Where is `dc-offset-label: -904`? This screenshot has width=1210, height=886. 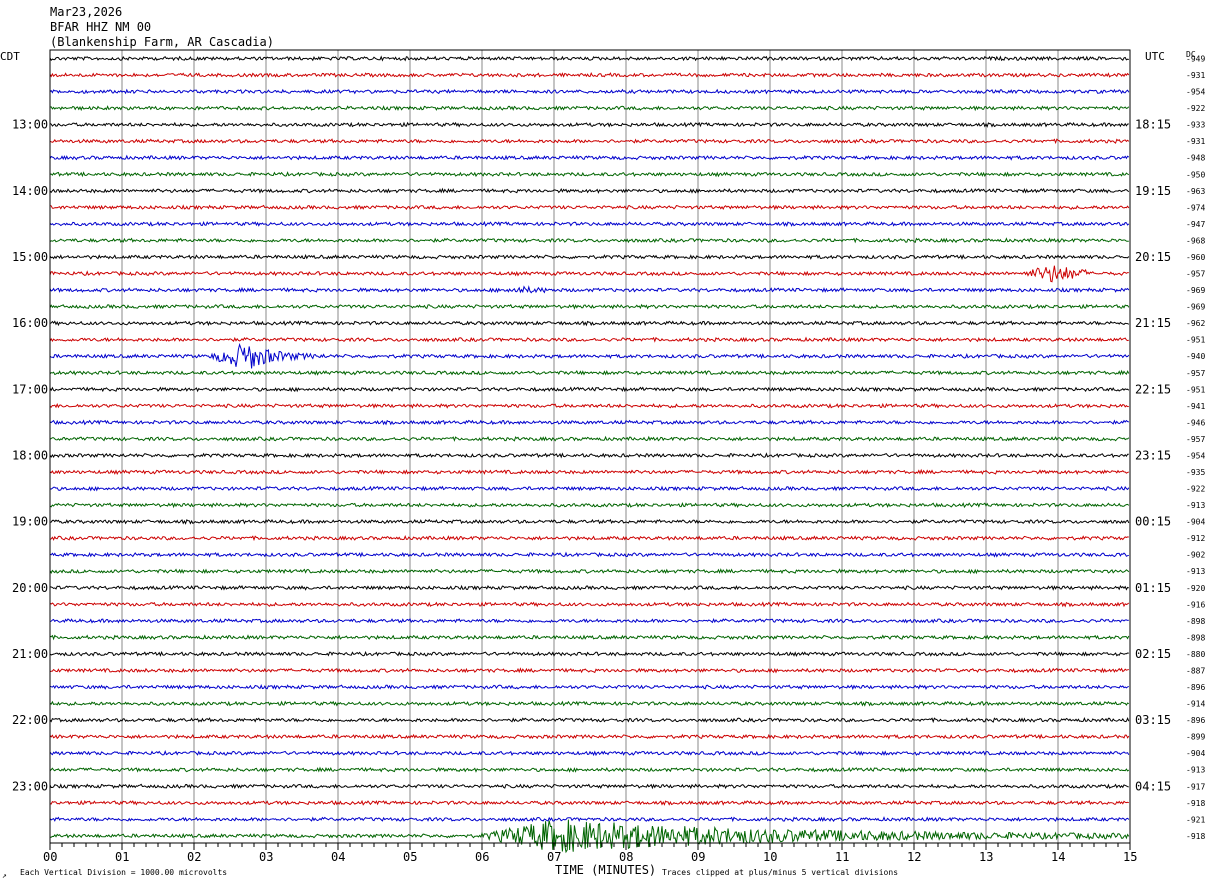
dc-offset-label: -904 is located at coordinates (1195, 522).